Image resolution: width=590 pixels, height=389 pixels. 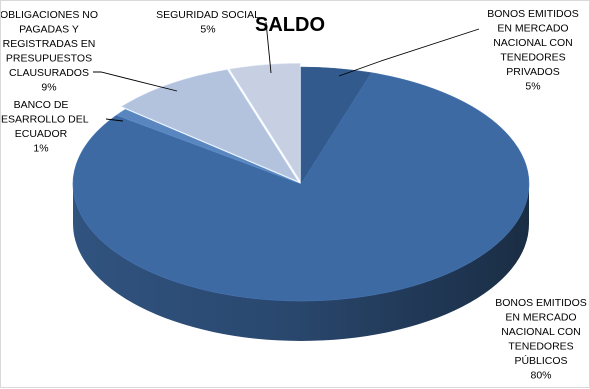 What do you see at coordinates (45, 127) in the screenshot?
I see `slice-label: BANCO DE DESARROLLO DEL ECUADOR 1%` at bounding box center [45, 127].